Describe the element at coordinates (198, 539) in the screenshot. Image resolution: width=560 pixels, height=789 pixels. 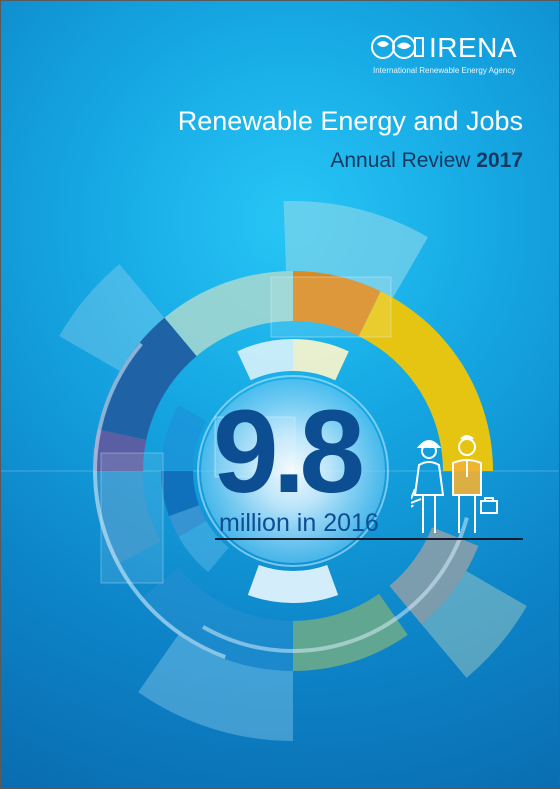
I see `inner-segment-faint` at that location.